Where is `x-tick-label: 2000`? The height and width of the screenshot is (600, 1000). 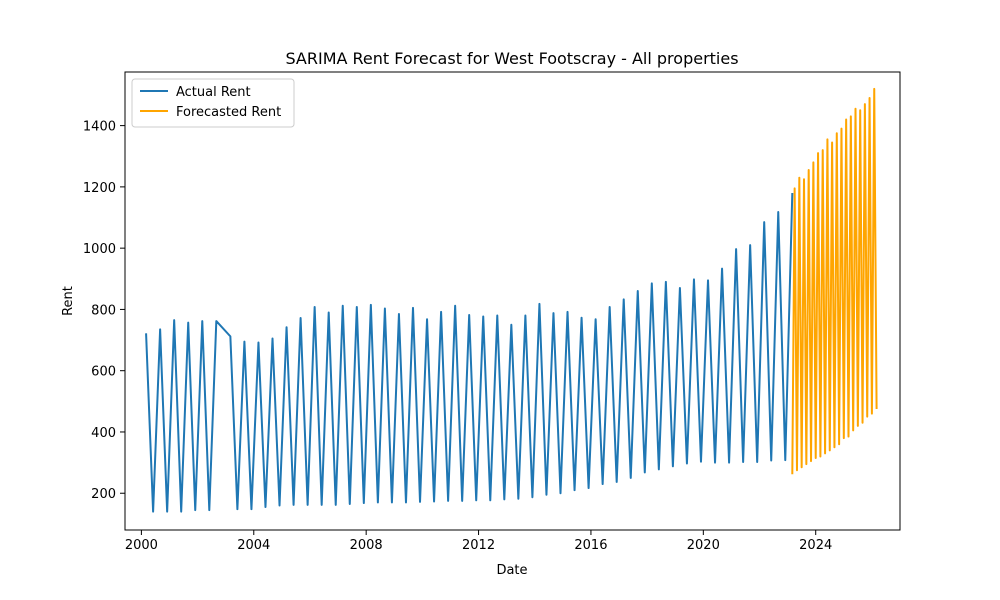 x-tick-label: 2000 is located at coordinates (141, 545).